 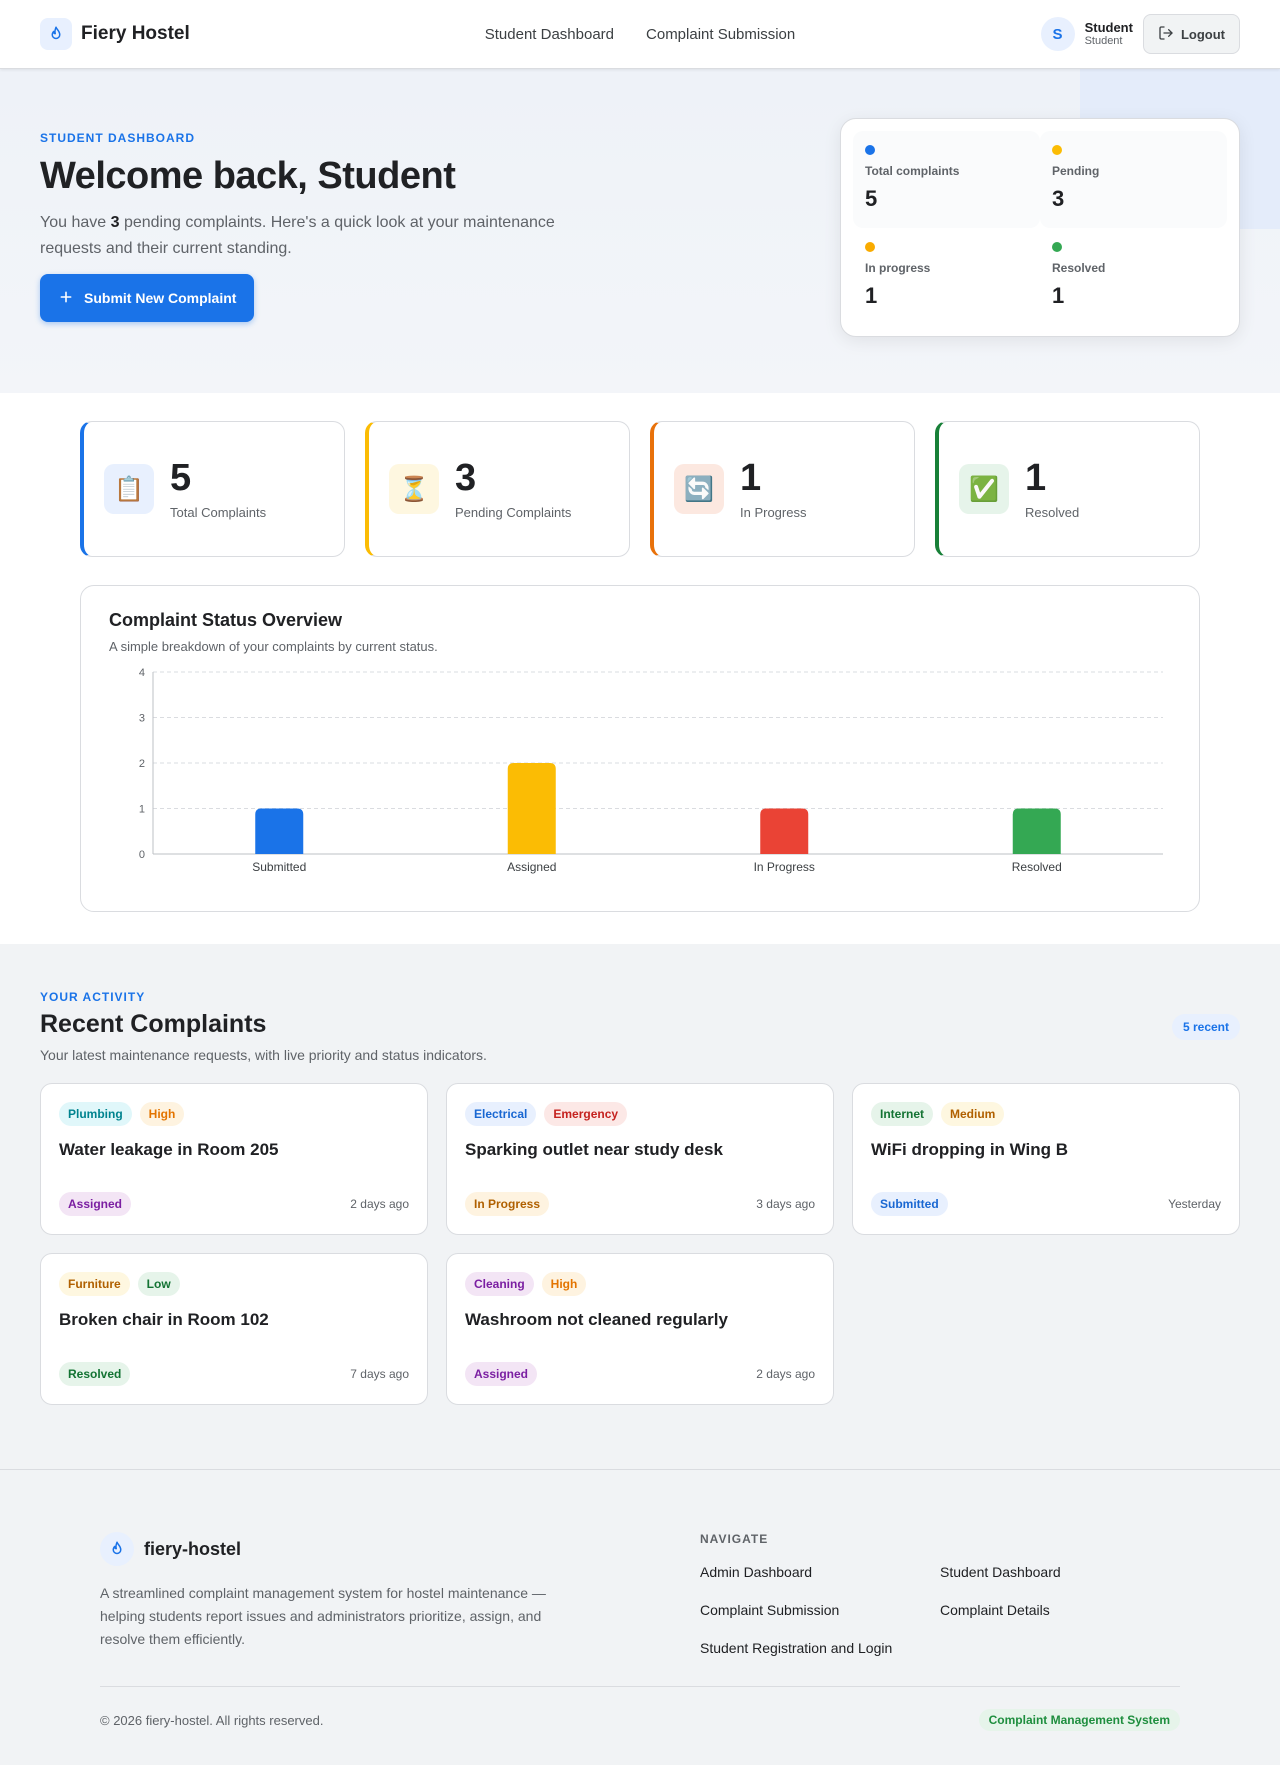 I want to click on submit-new-complaint-button: Submit New Complaint, so click(x=147, y=298).